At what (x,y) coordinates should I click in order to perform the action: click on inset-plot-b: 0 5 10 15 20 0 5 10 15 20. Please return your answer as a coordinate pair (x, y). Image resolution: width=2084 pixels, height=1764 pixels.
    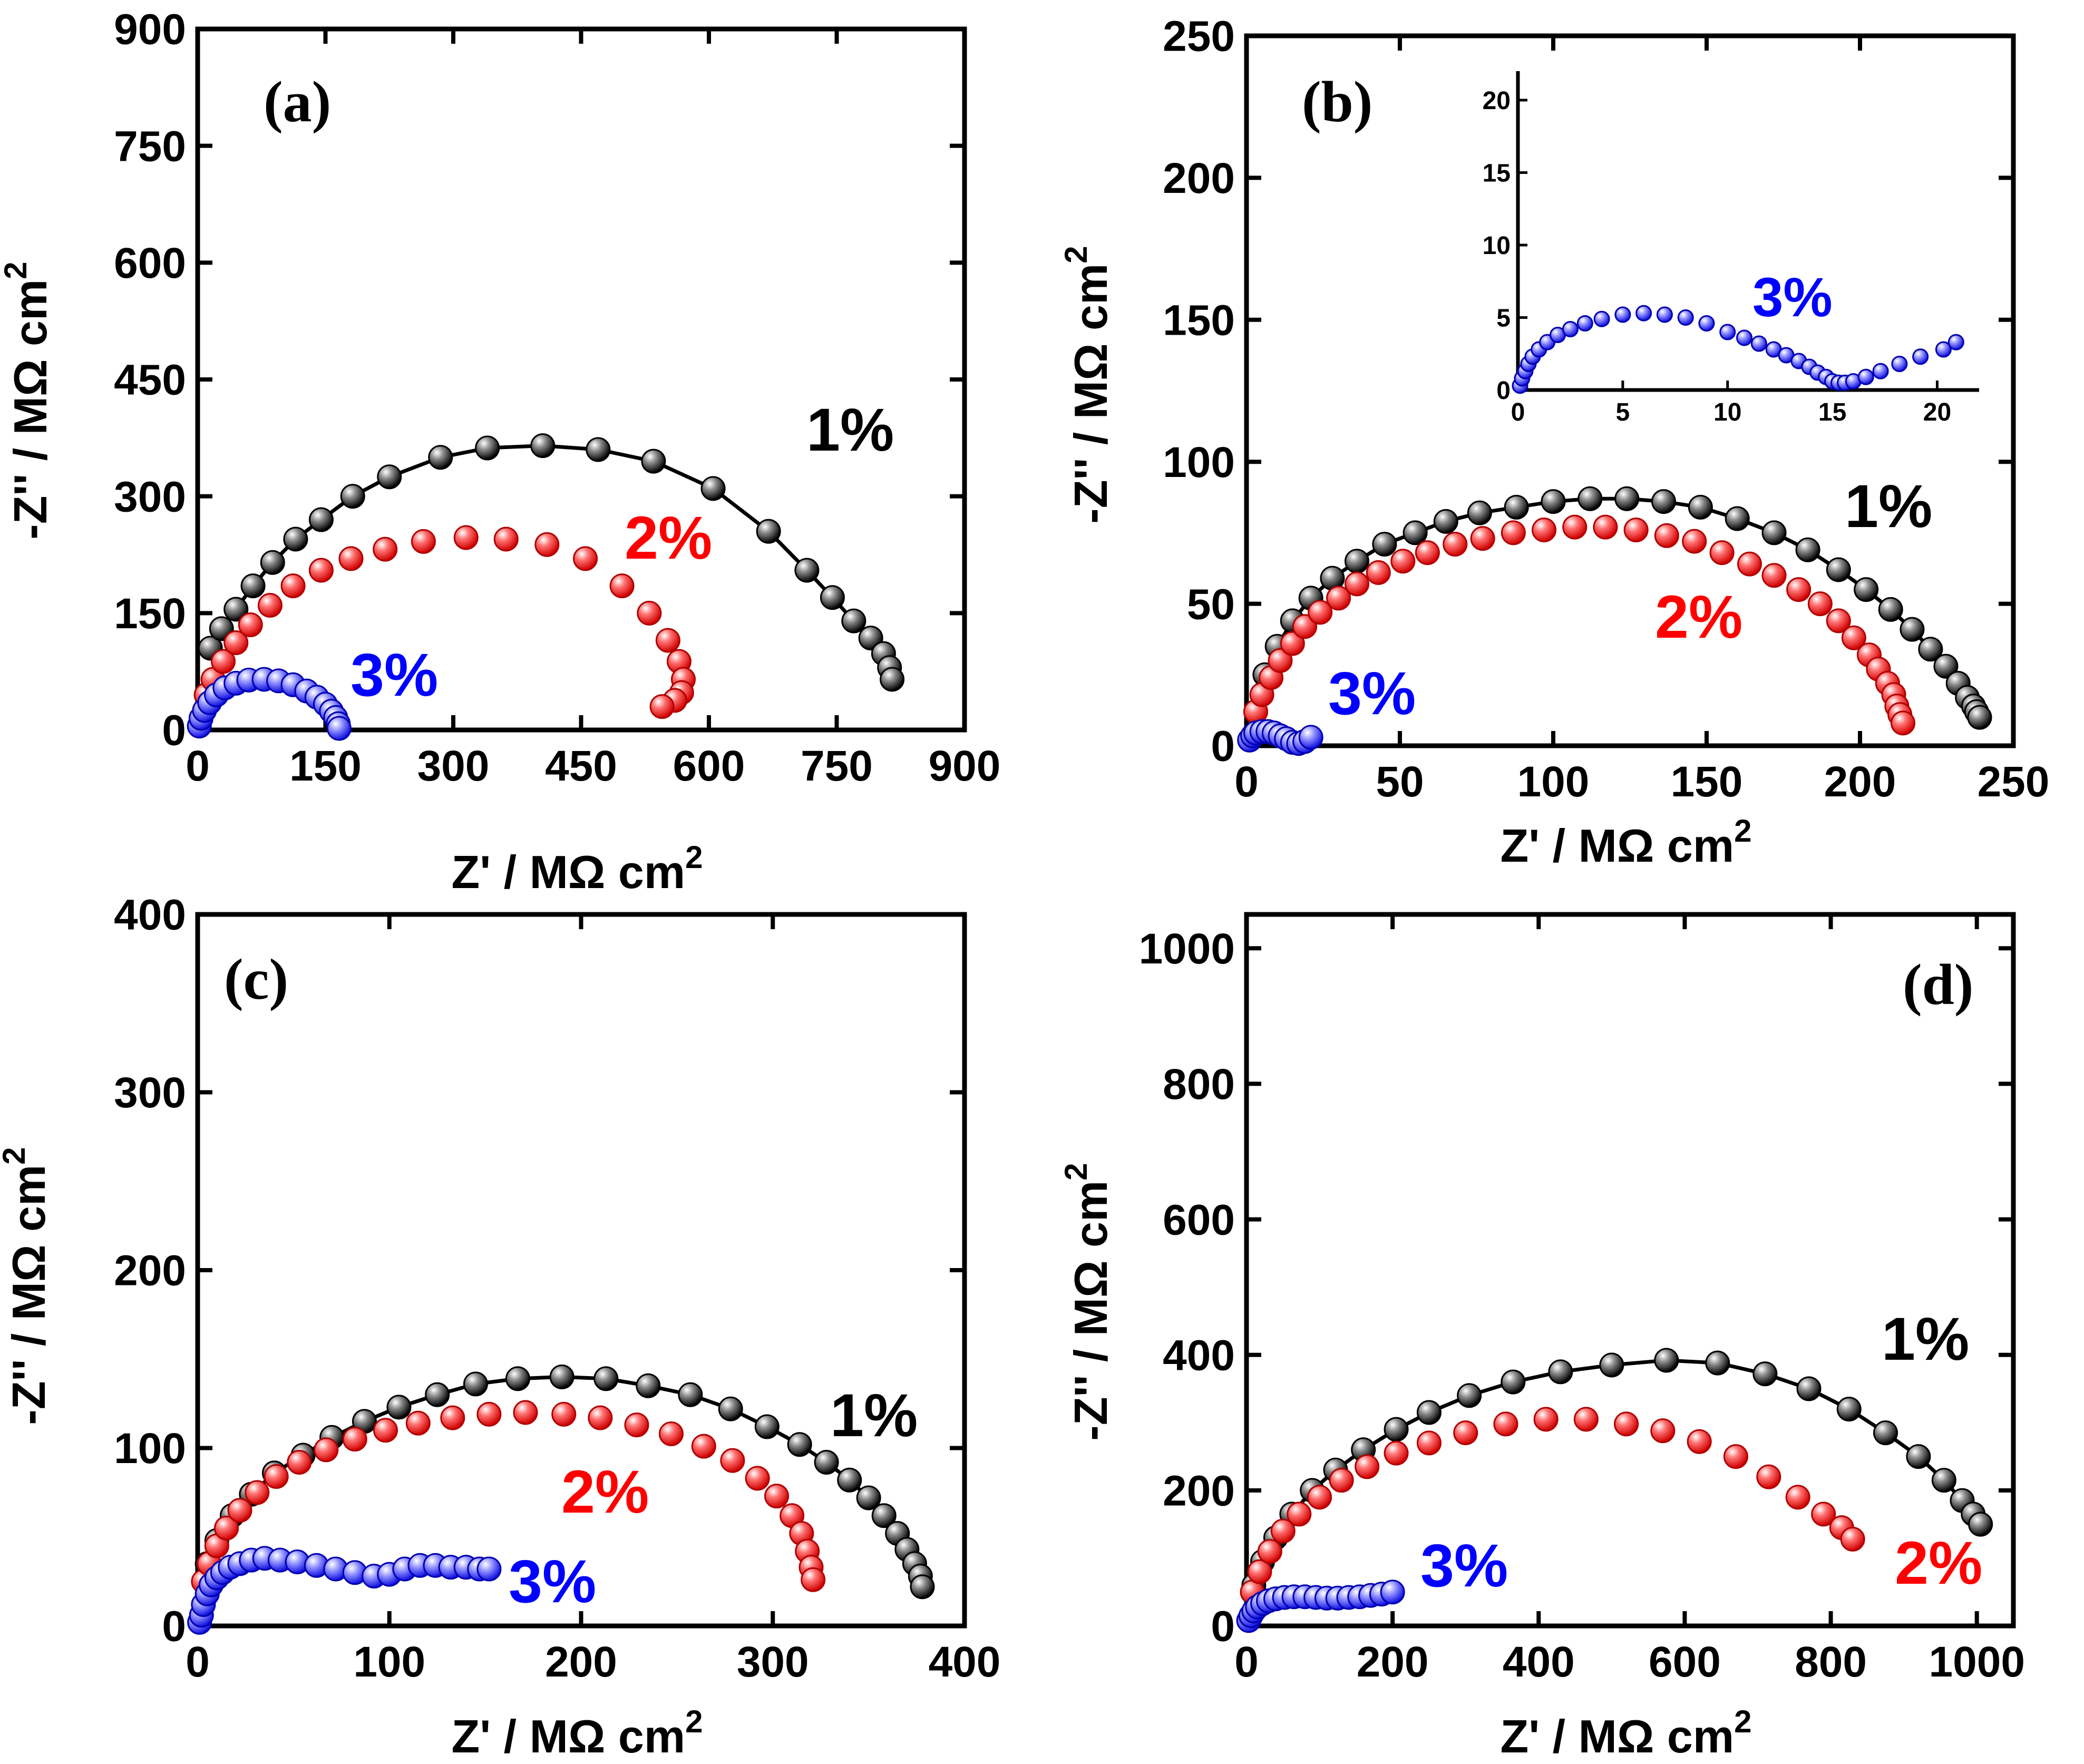
    Looking at the image, I should click on (1731, 248).